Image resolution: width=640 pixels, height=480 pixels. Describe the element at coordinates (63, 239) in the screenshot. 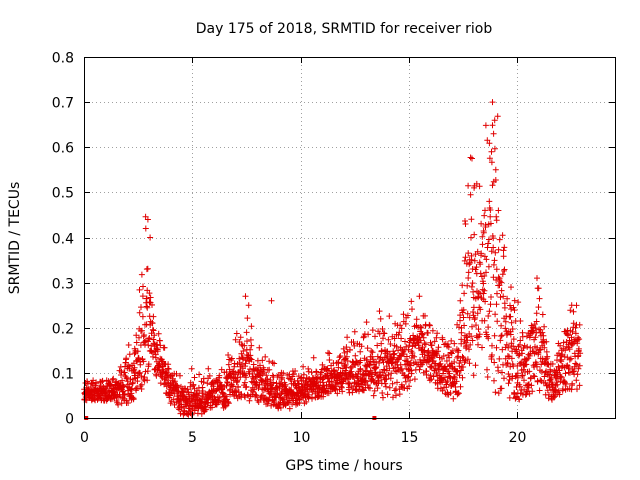

I see `y-tick-labels: 0 0.1 0.2 0.3 0.4 0.5 0.6 0.7 0.8` at that location.